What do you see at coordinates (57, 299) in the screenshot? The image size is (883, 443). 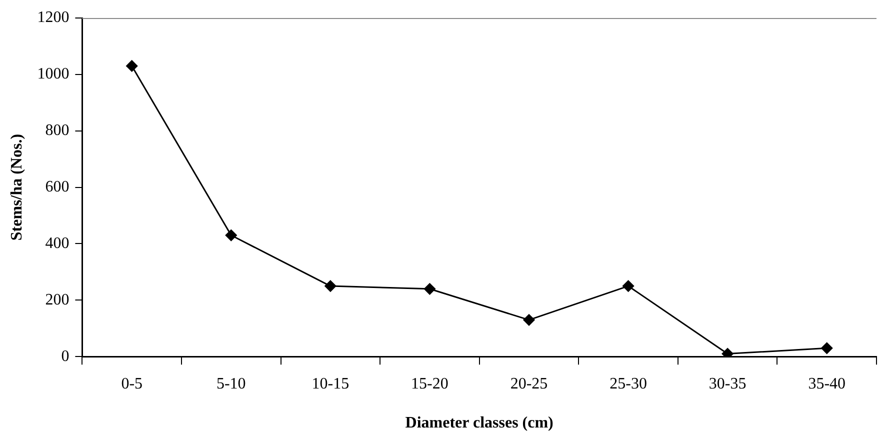 I see `y-tick-label: 200` at bounding box center [57, 299].